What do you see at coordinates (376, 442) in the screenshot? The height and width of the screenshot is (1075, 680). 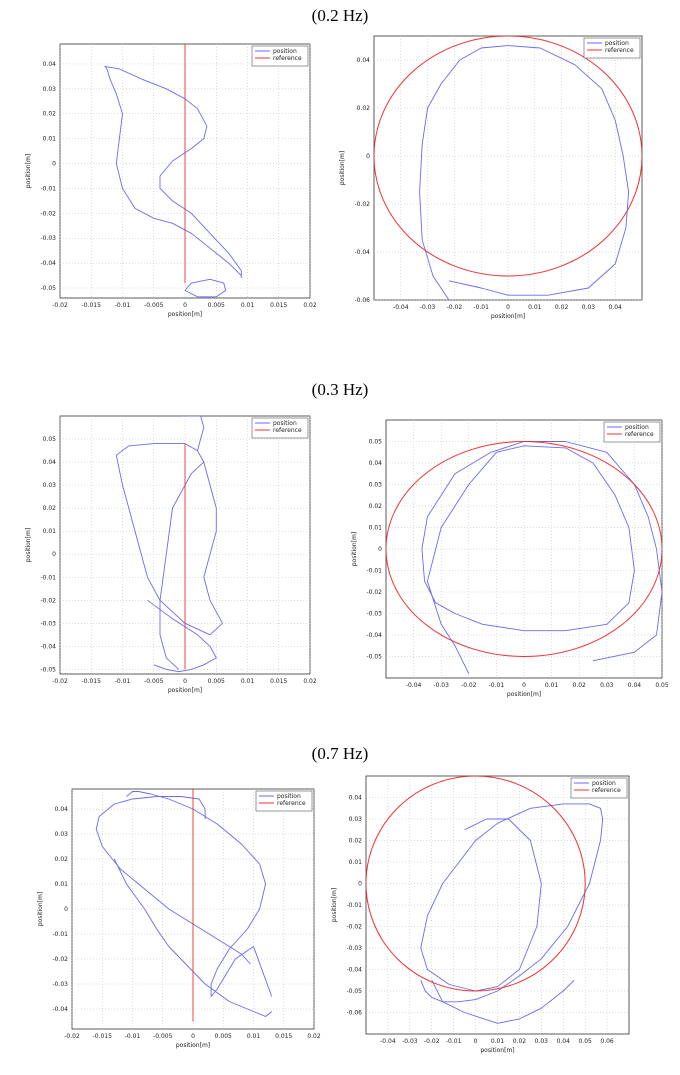 I see `y-tick-label: 0.05` at bounding box center [376, 442].